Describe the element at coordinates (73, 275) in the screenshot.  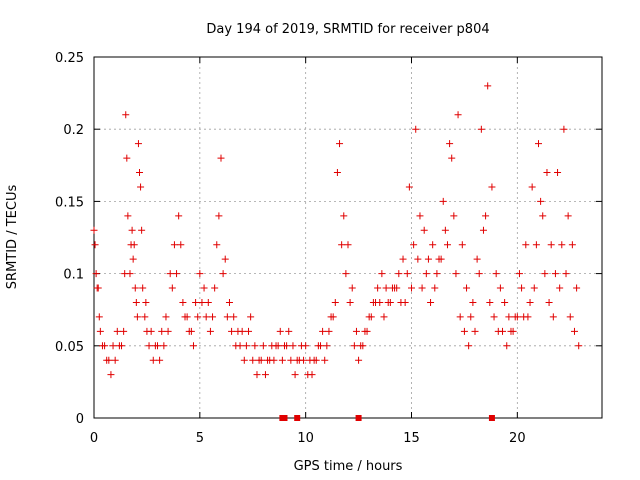
I see `y-tick-label: 0.1` at that location.